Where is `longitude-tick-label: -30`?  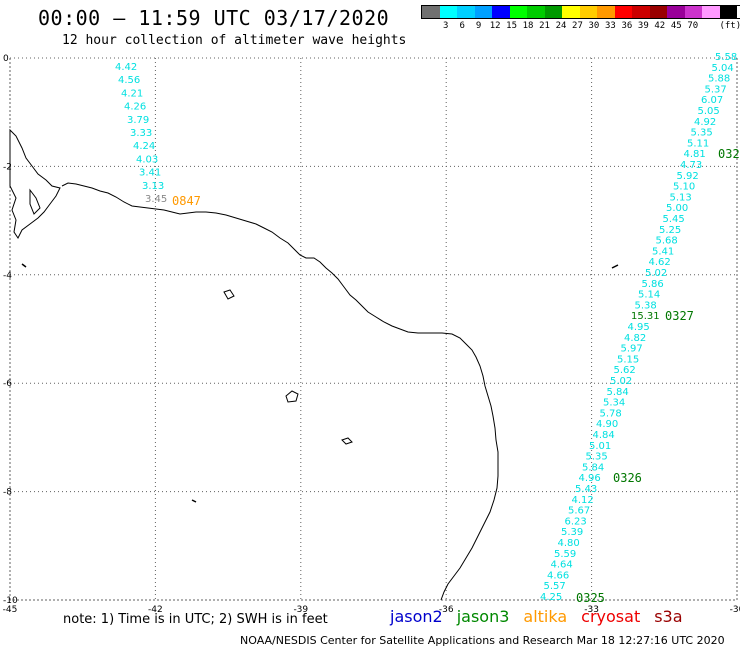
longitude-tick-label: -30 is located at coordinates (735, 610).